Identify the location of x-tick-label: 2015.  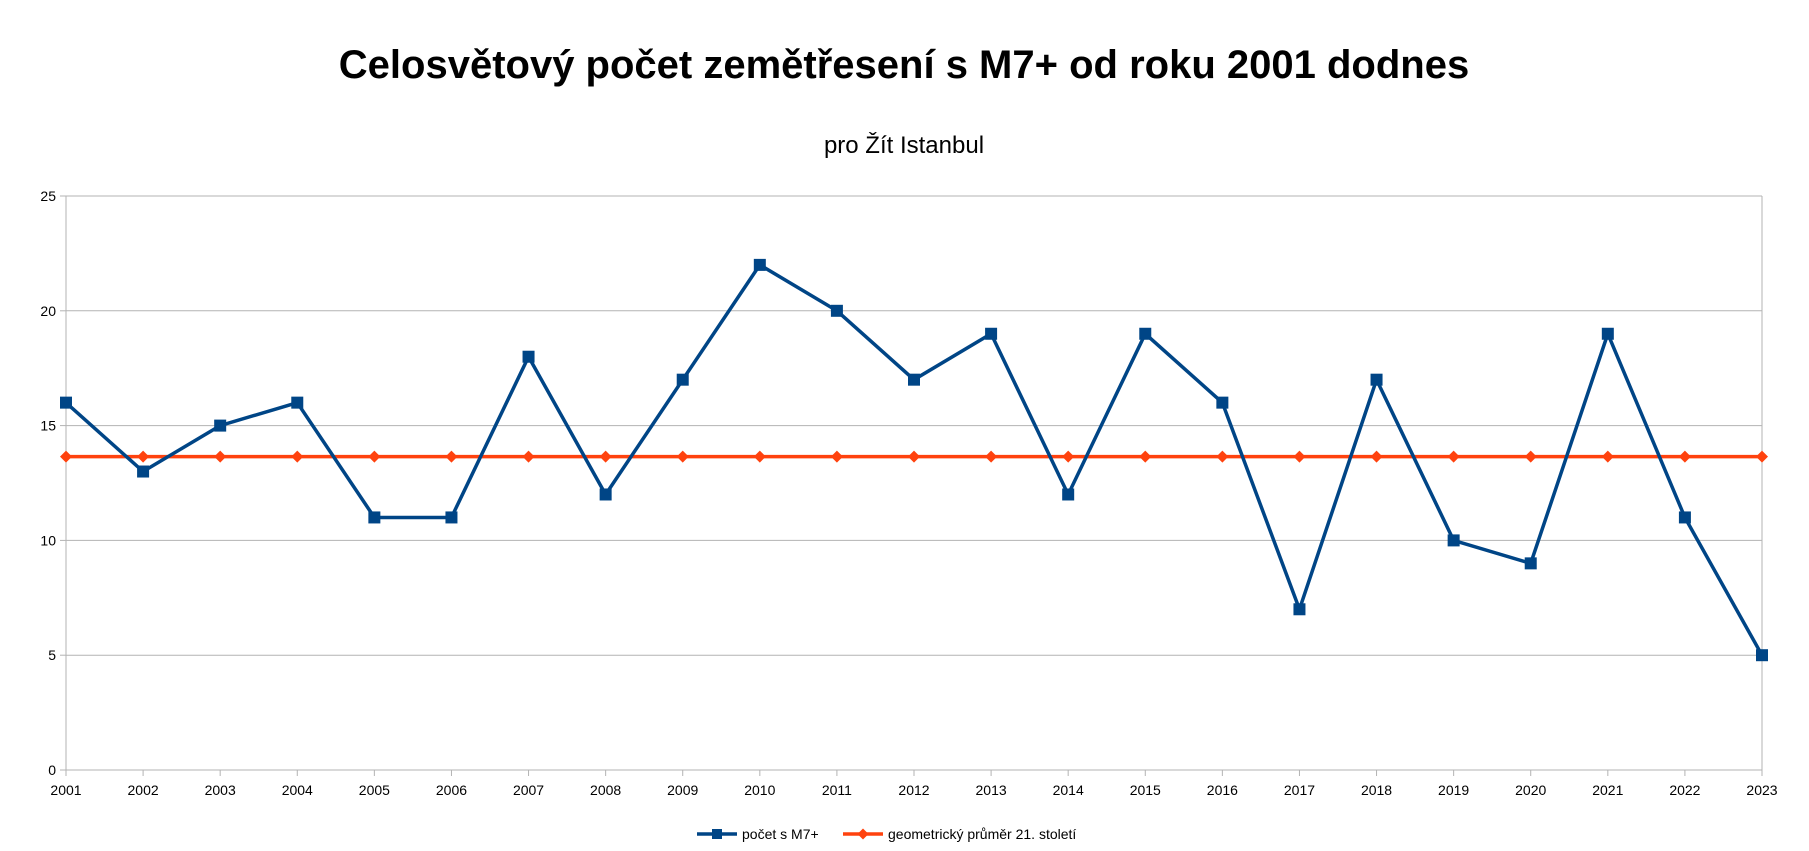
(1145, 790).